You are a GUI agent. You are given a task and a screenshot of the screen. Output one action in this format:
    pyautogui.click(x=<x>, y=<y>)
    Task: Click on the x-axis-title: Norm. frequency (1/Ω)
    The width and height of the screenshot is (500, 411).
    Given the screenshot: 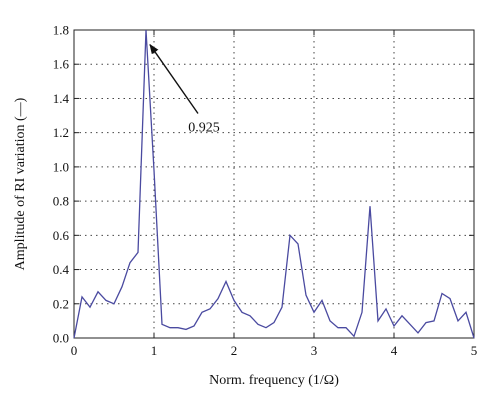 What is the action you would take?
    pyautogui.click(x=274, y=380)
    